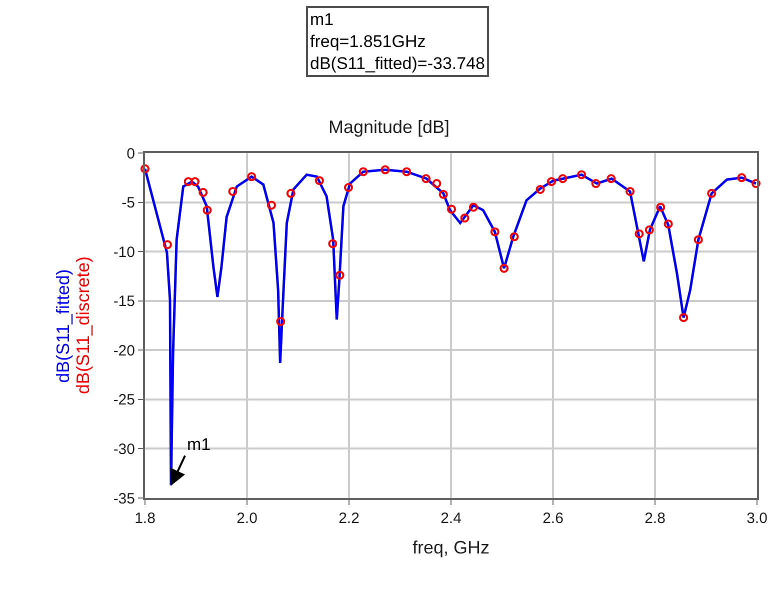  Describe the element at coordinates (397, 42) in the screenshot. I see `text: m1 freq=1.851GHz dB(S11_fitted)=-33.748` at that location.